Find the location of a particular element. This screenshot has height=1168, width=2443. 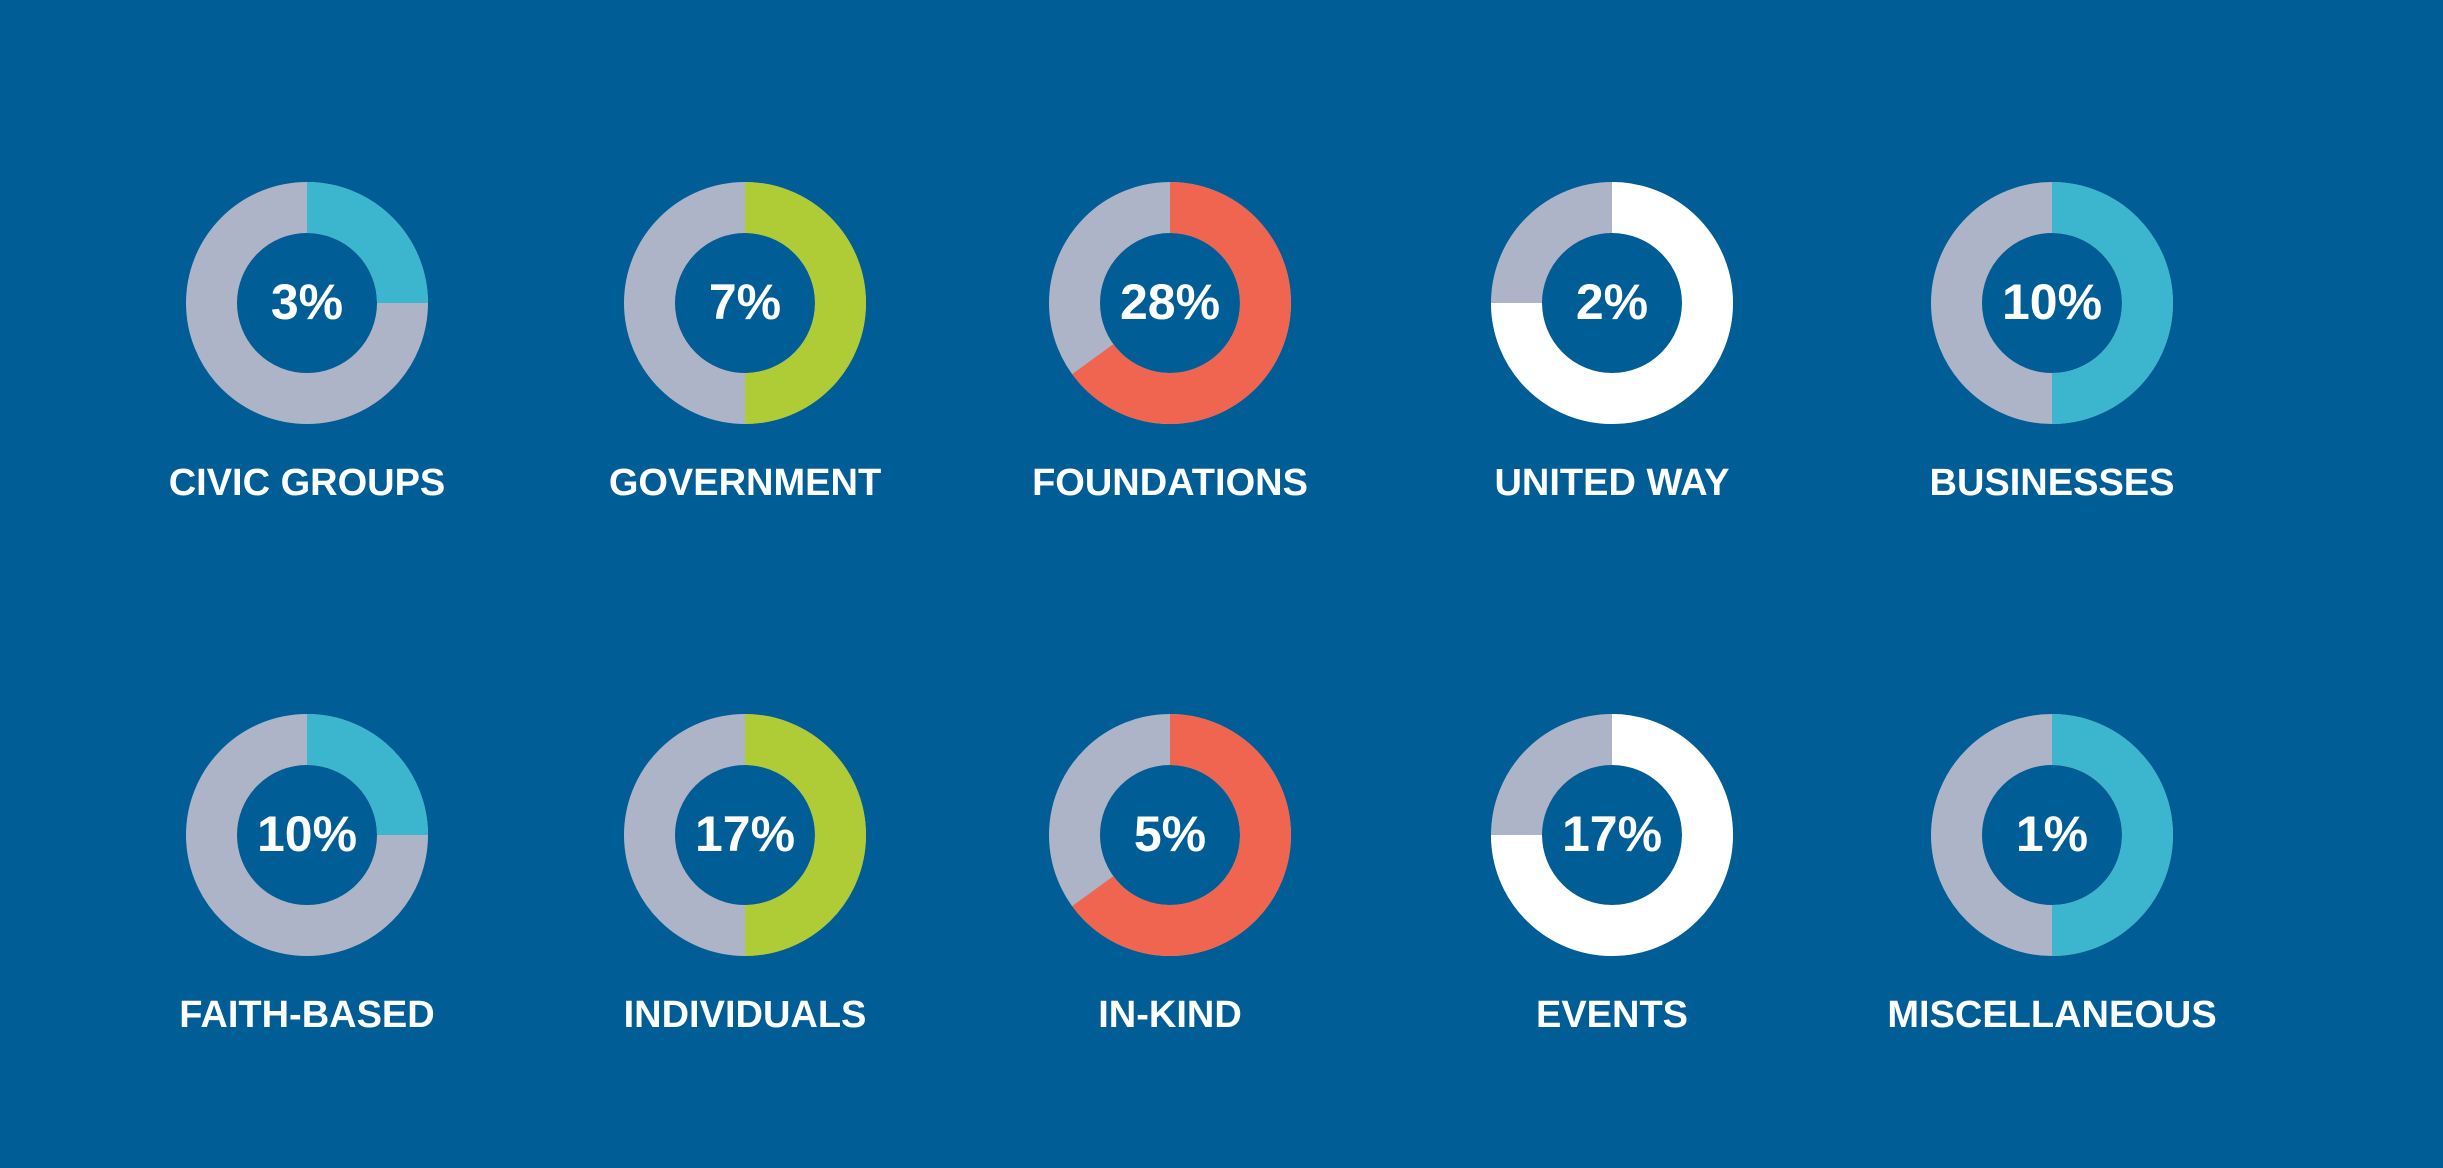

donut-businesses: 10% BUSINESSES is located at coordinates (2052, 343).